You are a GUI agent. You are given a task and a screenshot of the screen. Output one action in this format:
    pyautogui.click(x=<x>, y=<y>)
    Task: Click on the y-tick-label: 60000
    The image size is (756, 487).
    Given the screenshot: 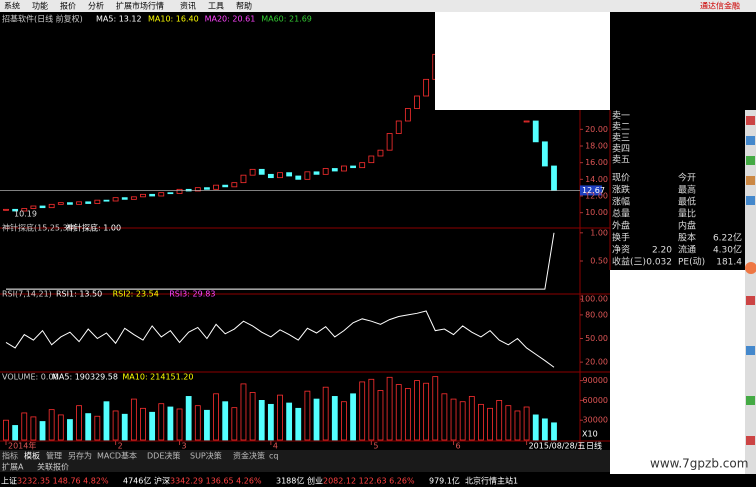 What is the action you would take?
    pyautogui.click(x=595, y=400)
    